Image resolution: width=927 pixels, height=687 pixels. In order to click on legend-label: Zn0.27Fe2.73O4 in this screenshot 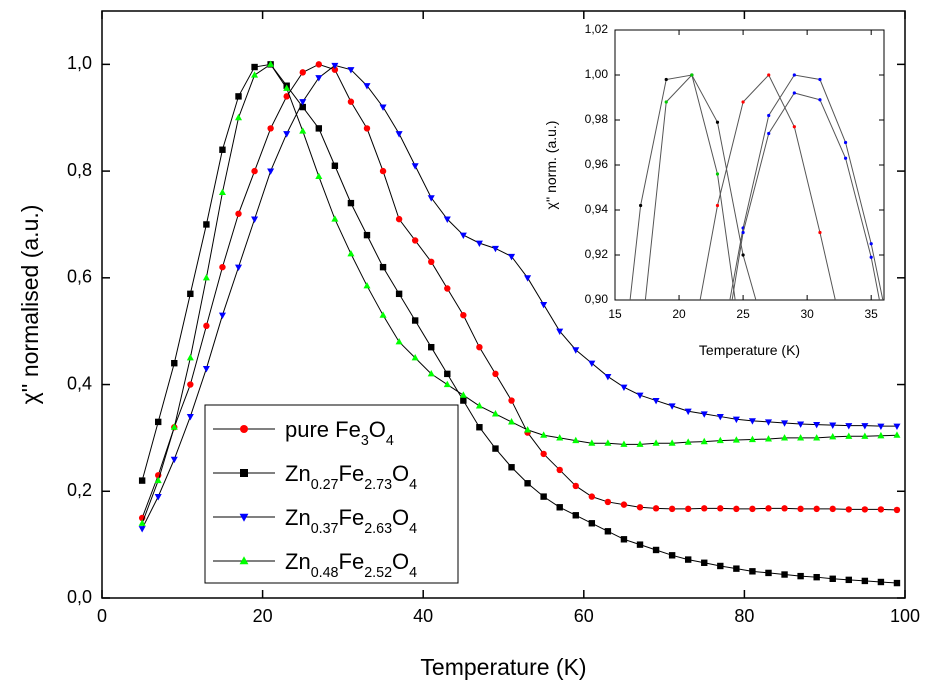, I will do `click(351, 477)`.